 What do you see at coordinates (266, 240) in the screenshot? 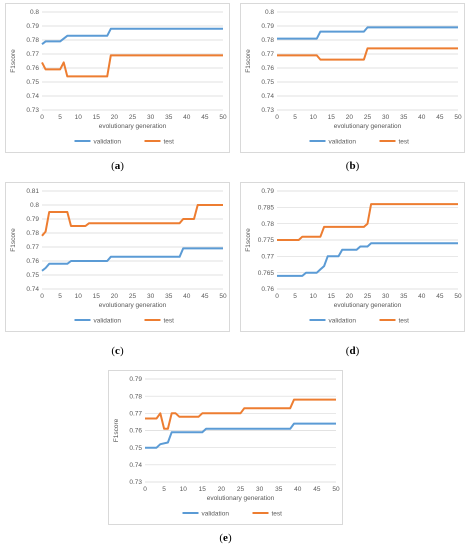
I see `y-tick-label: 0.775` at bounding box center [266, 240].